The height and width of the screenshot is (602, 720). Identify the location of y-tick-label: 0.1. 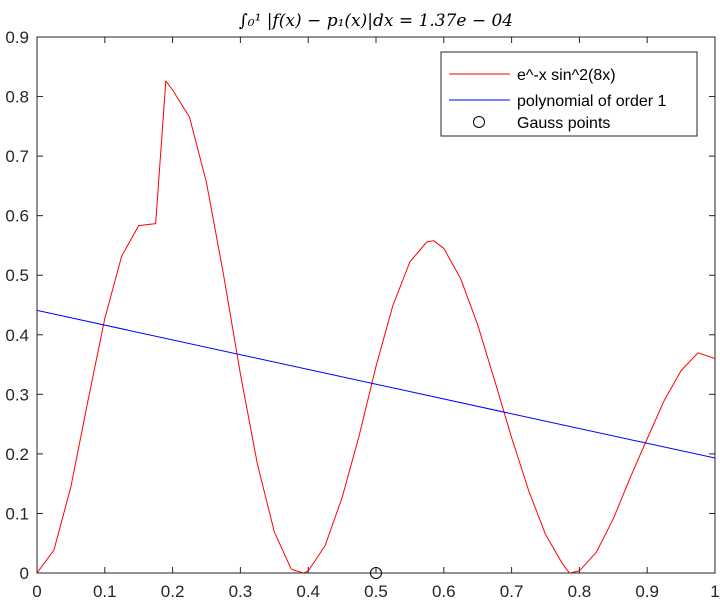
(17, 513).